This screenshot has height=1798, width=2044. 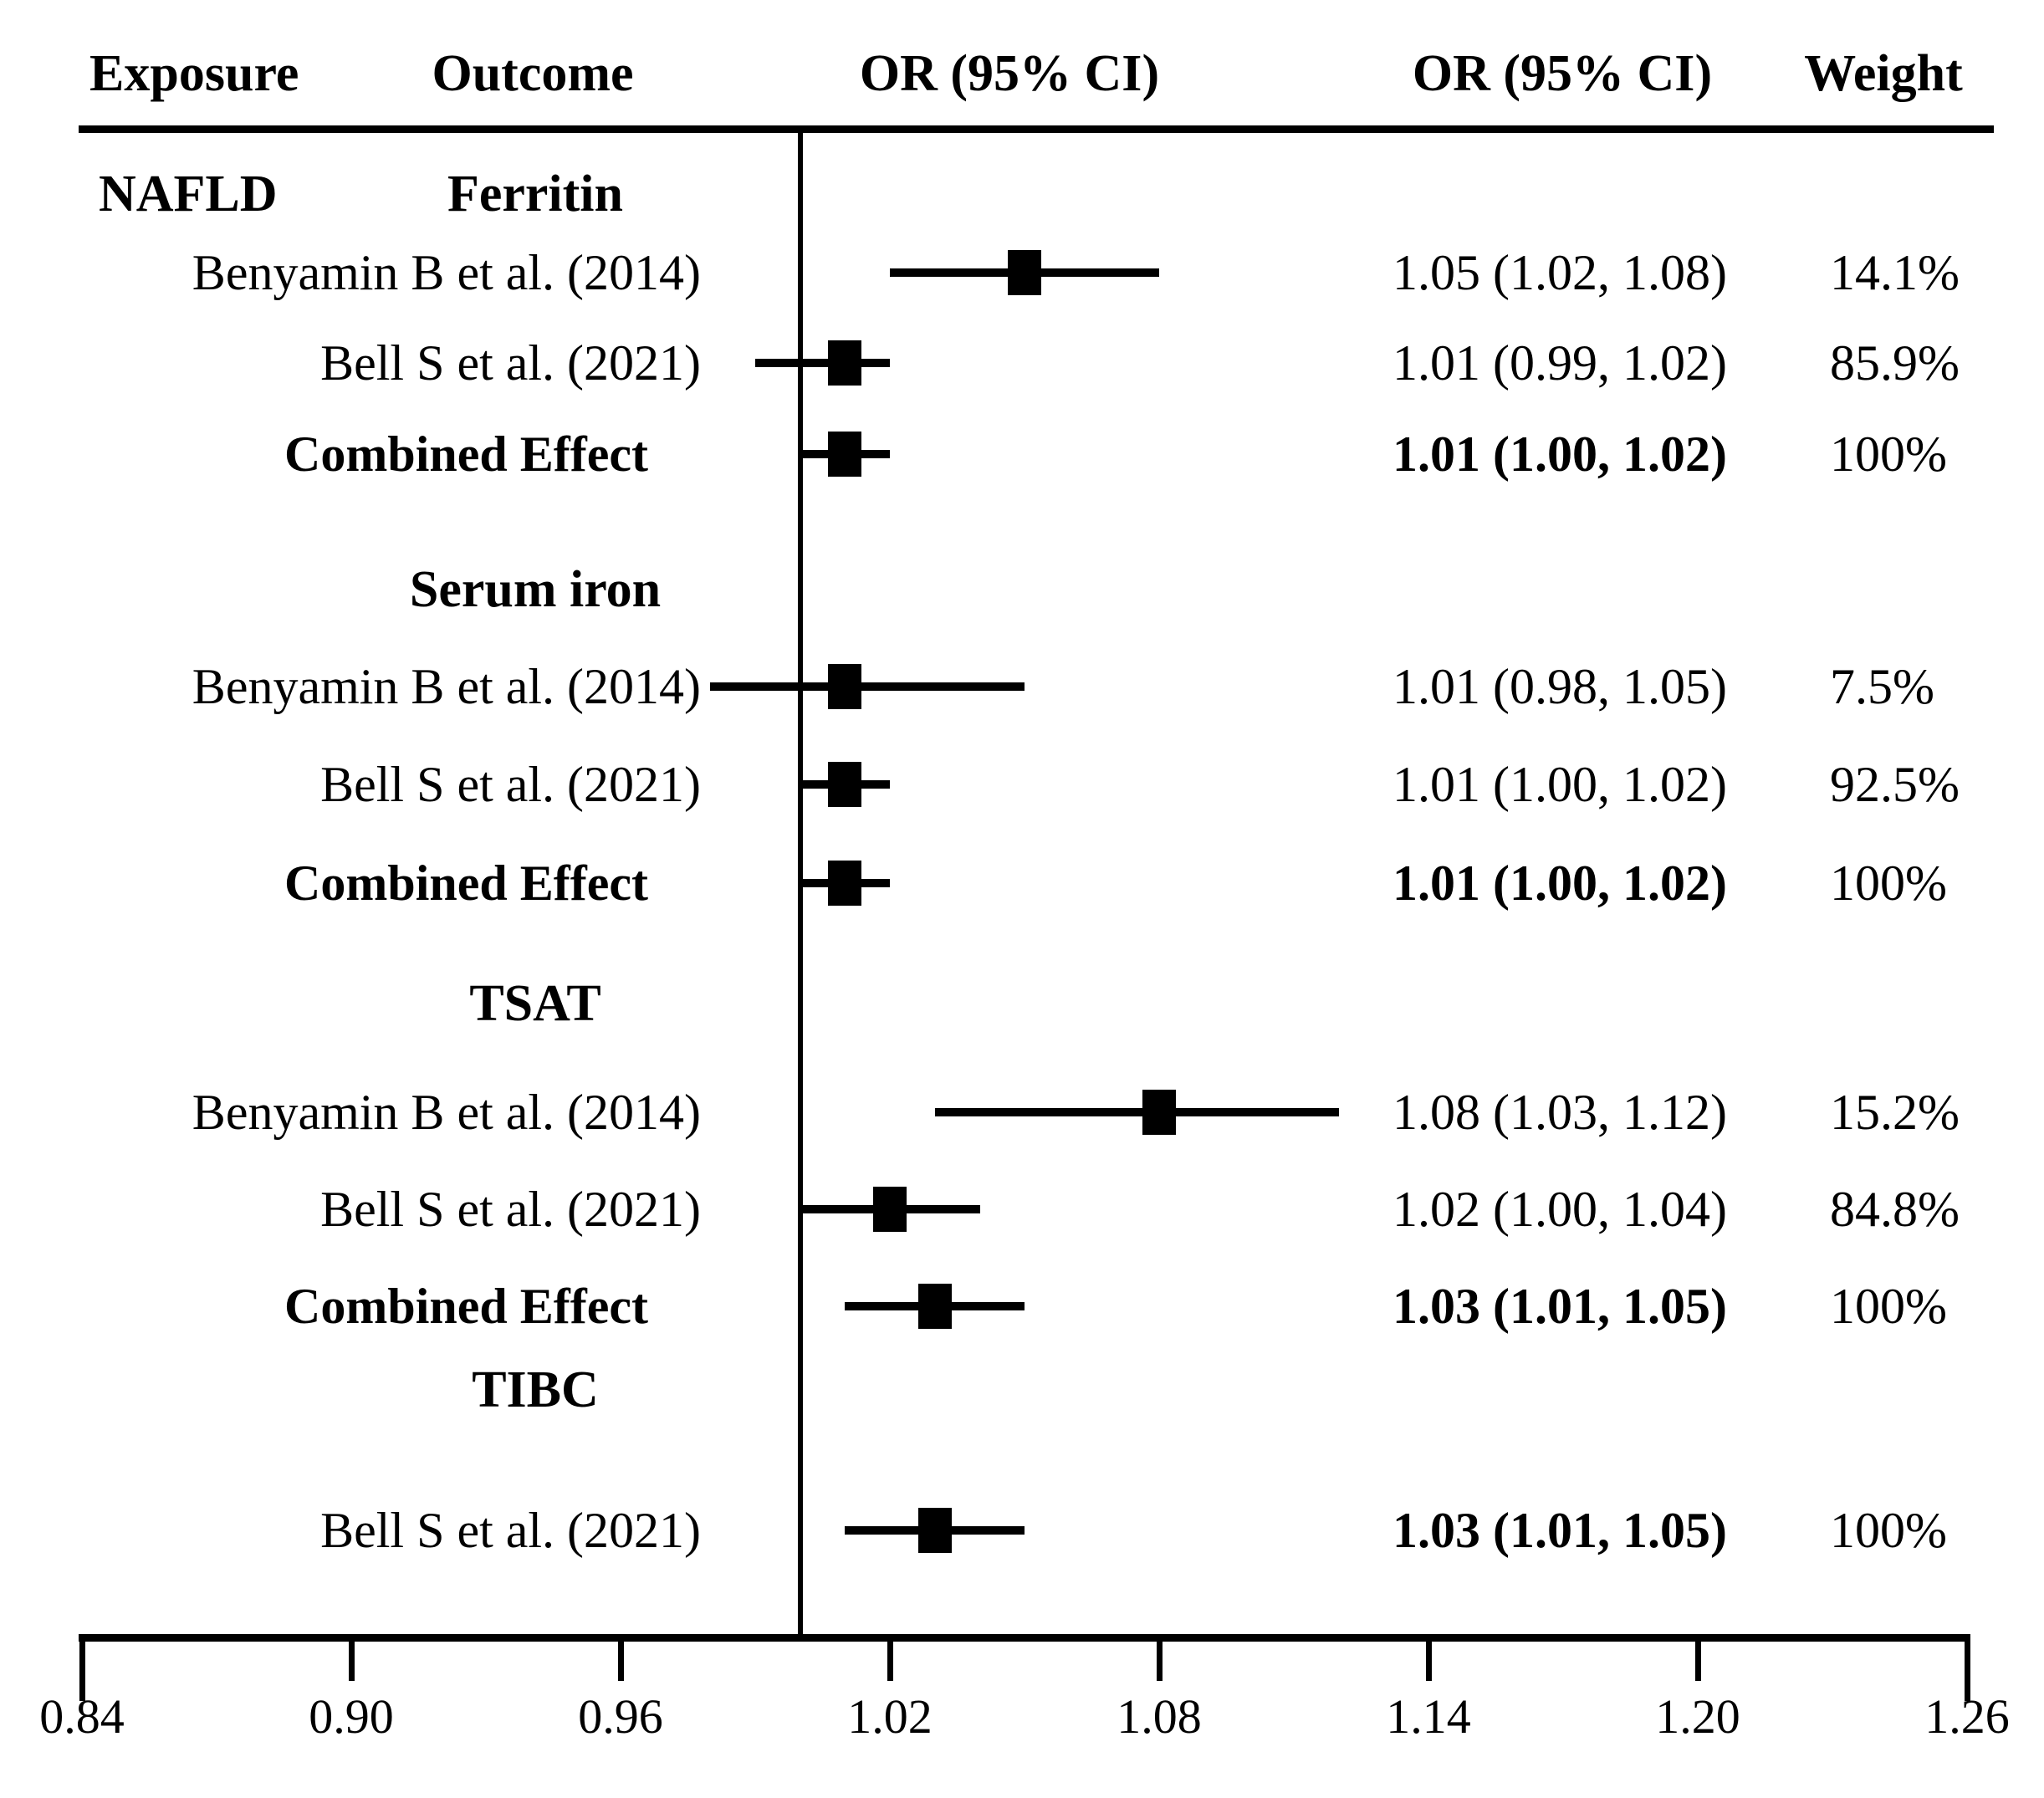 What do you see at coordinates (194, 73) in the screenshot?
I see `column-header-exposure: Exposure` at bounding box center [194, 73].